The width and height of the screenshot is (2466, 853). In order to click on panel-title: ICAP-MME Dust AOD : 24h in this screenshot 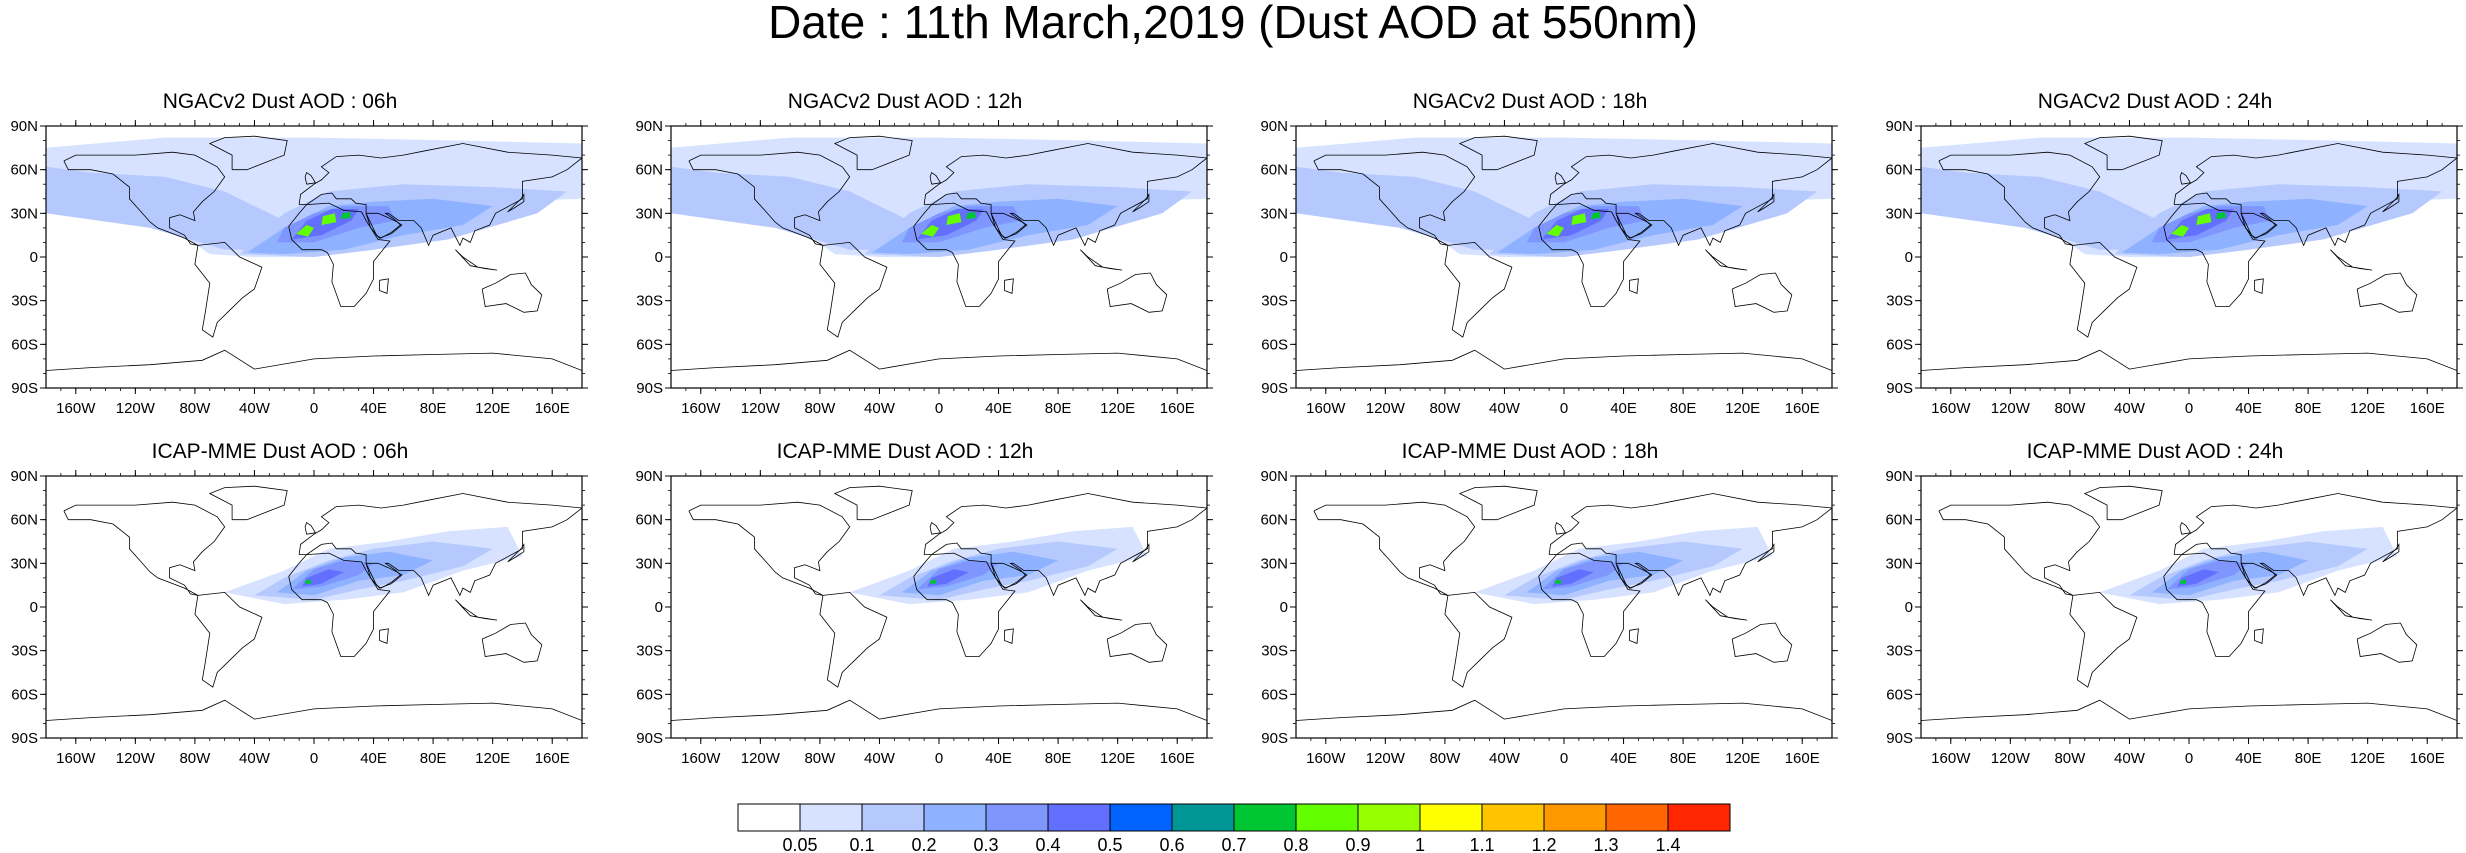, I will do `click(2155, 451)`.